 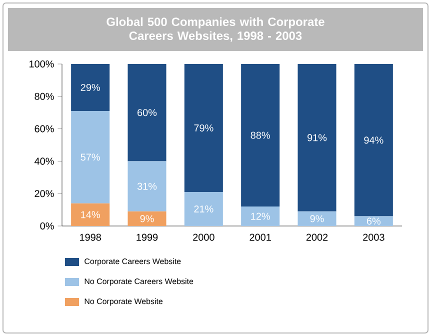 I want to click on y-tick-label: 60%, so click(x=44, y=128).